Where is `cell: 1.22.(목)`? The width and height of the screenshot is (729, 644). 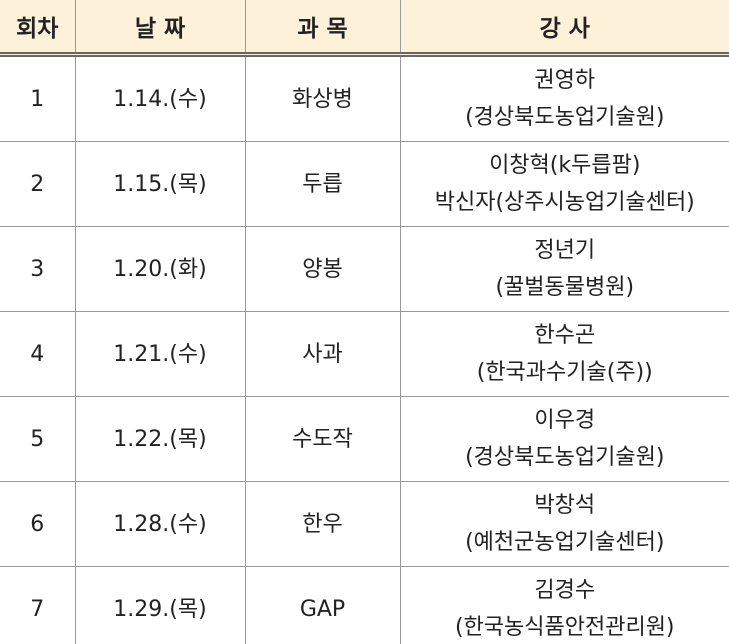
cell: 1.22.(목) is located at coordinates (160, 439).